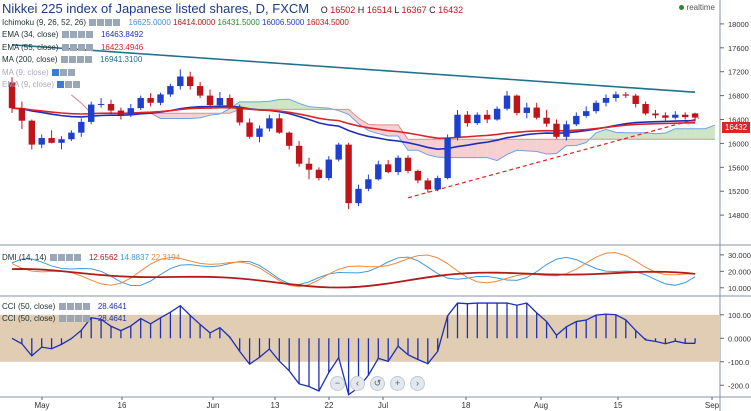 The width and height of the screenshot is (751, 411). Describe the element at coordinates (738, 48) in the screenshot. I see `y-tick-label: 17600` at that location.